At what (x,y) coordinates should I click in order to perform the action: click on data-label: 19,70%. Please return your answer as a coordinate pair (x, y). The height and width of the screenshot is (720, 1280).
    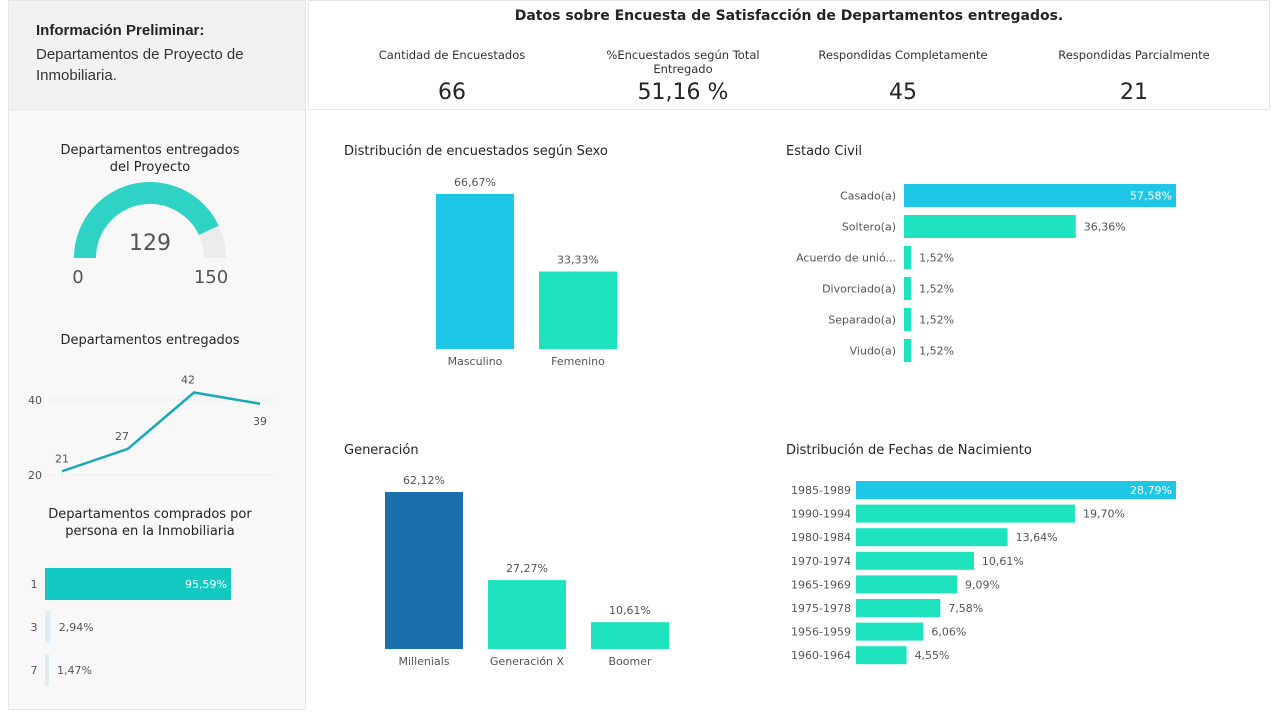
    Looking at the image, I should click on (1104, 514).